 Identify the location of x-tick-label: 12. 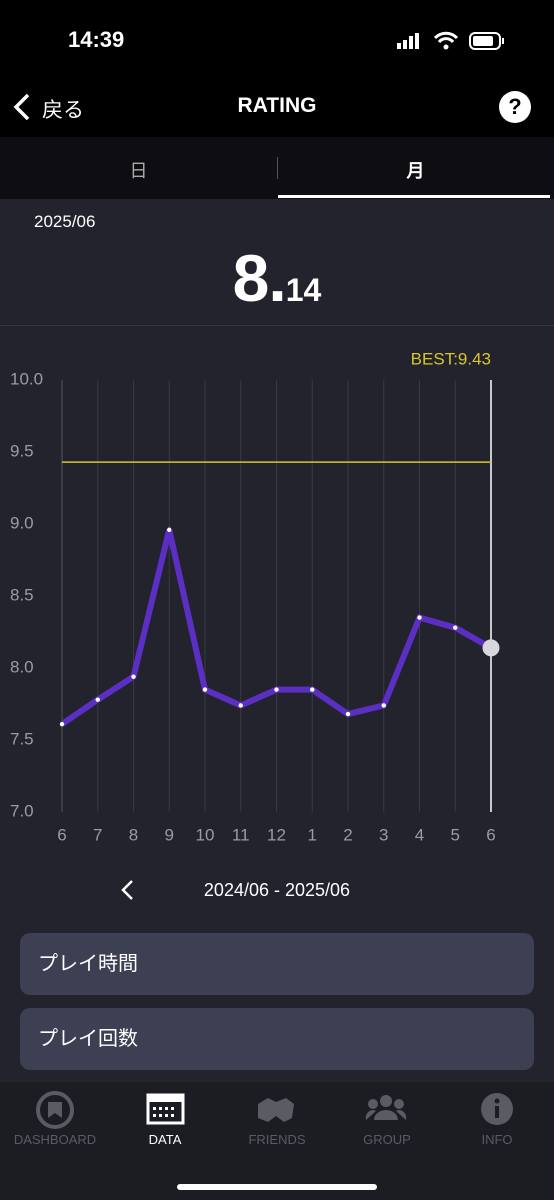
(276, 834).